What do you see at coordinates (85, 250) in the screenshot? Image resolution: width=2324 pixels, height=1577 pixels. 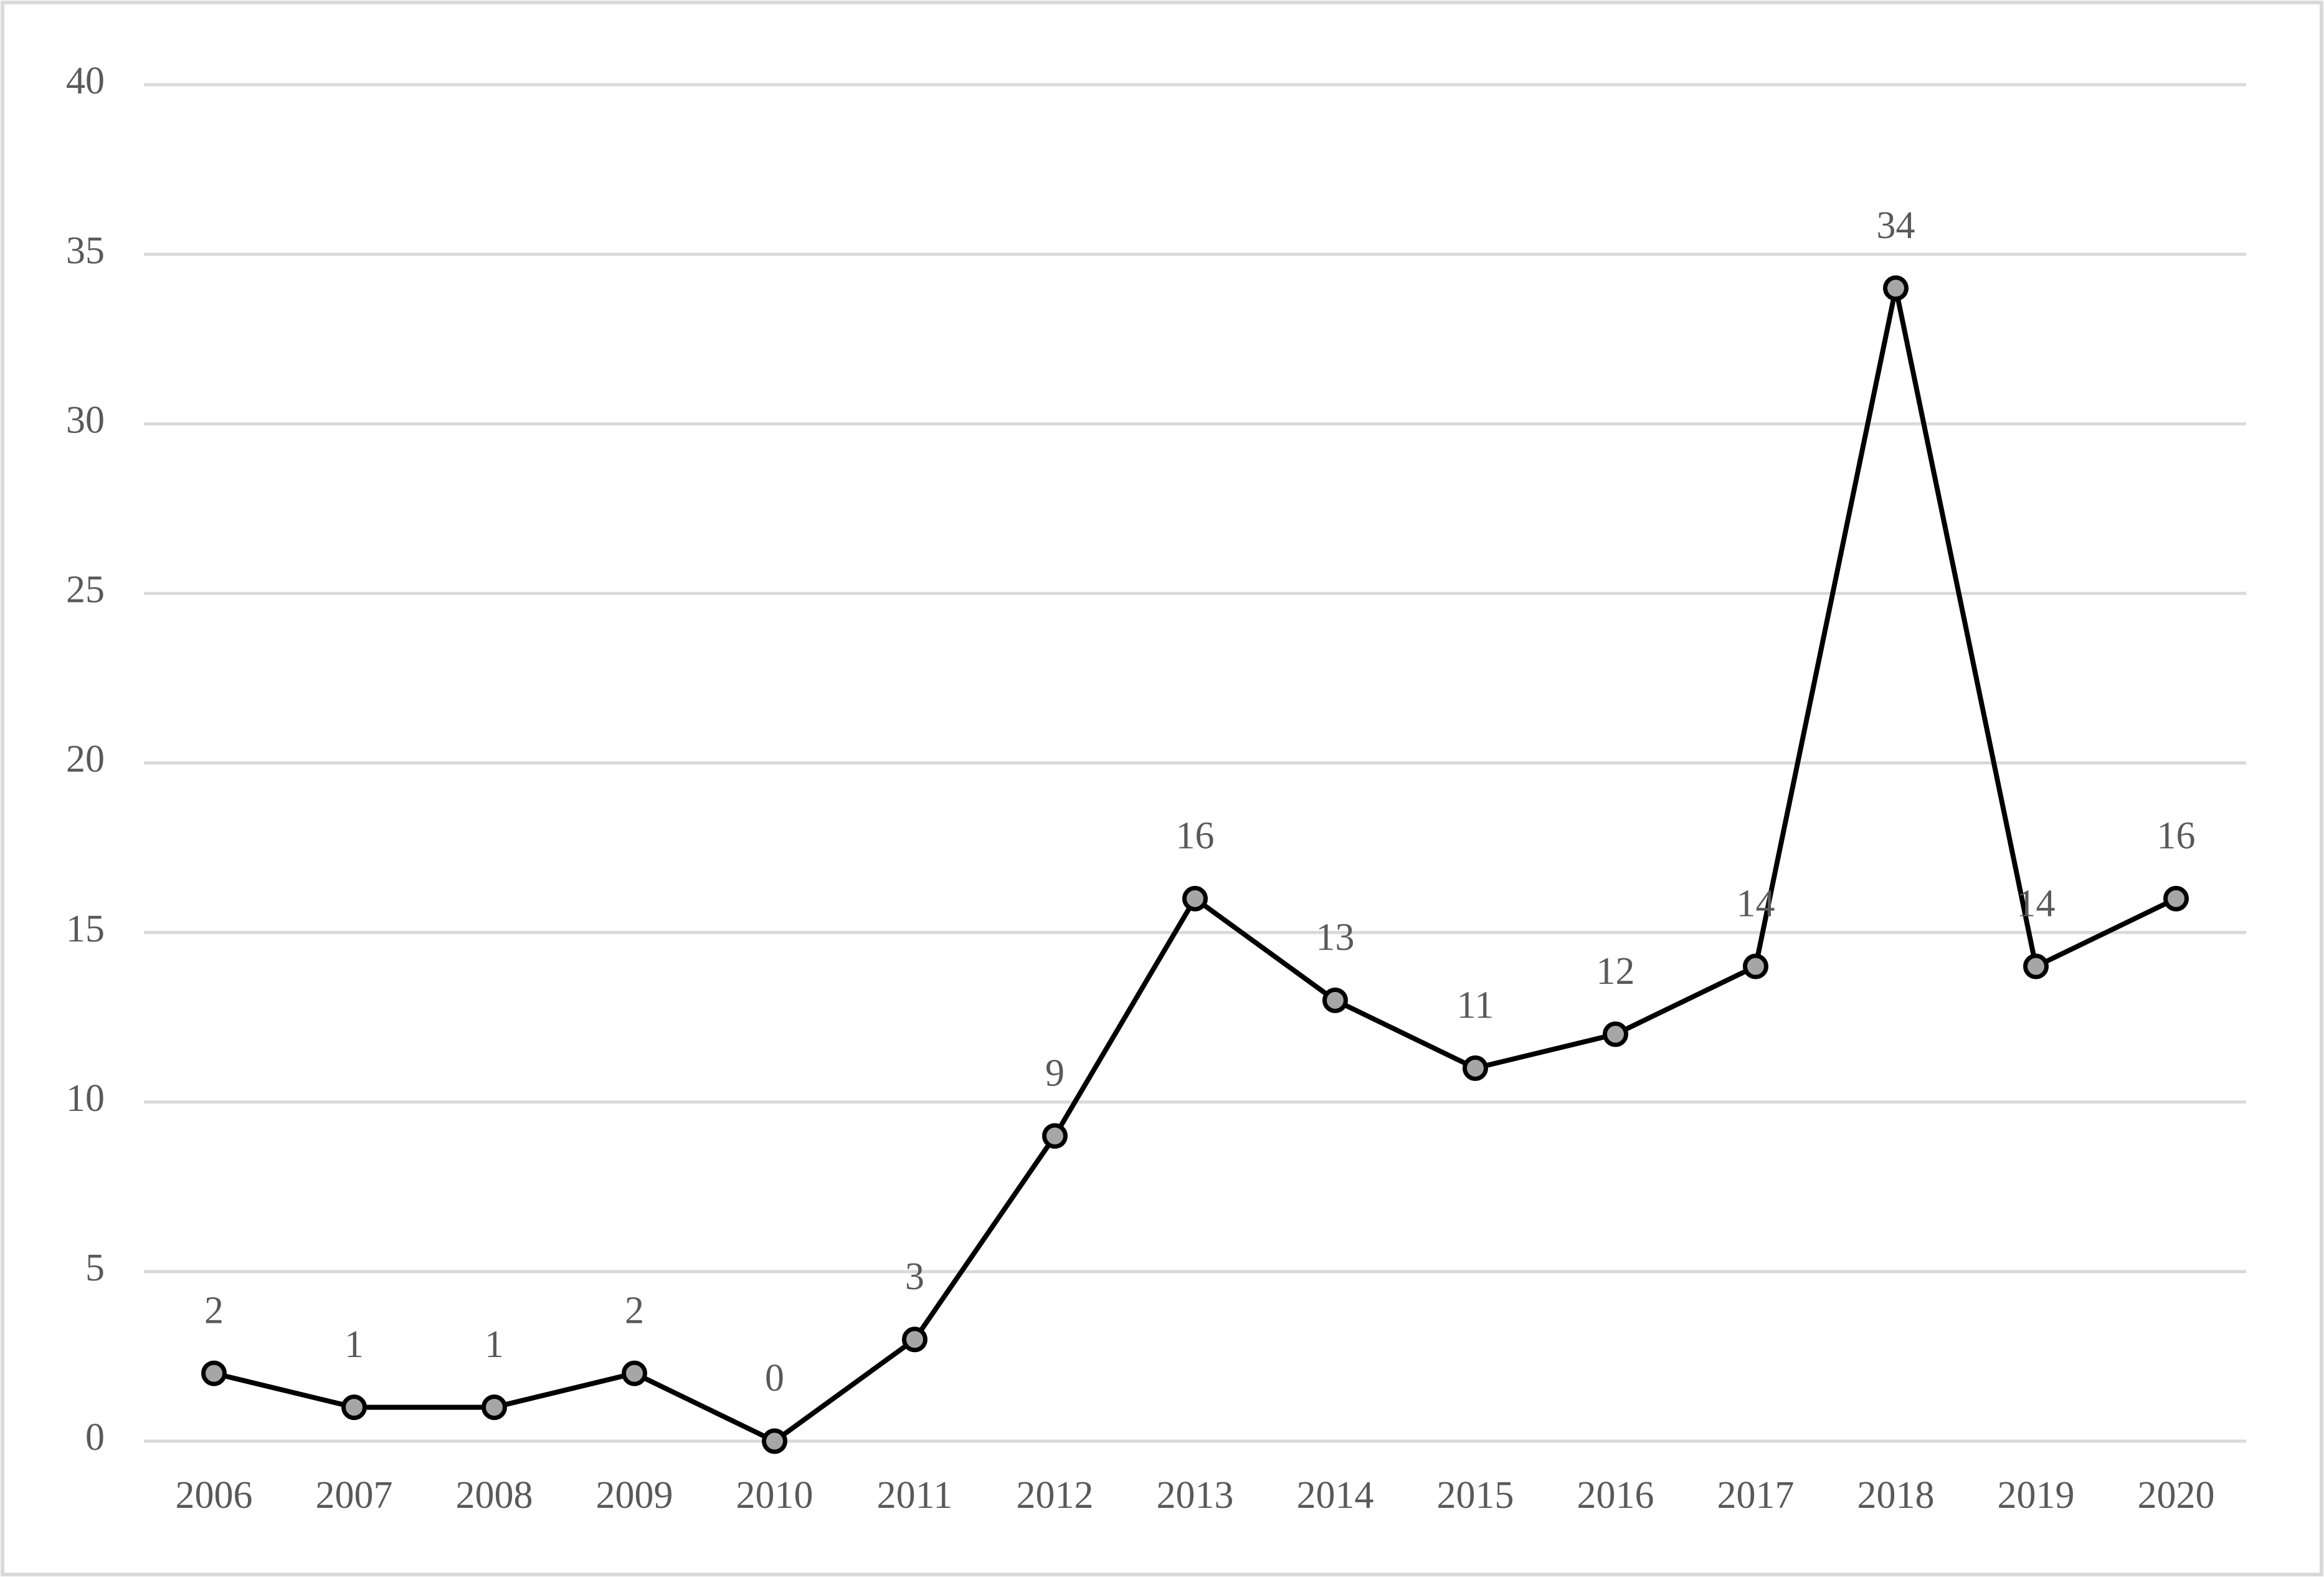 I see `y-tick-label: 35` at bounding box center [85, 250].